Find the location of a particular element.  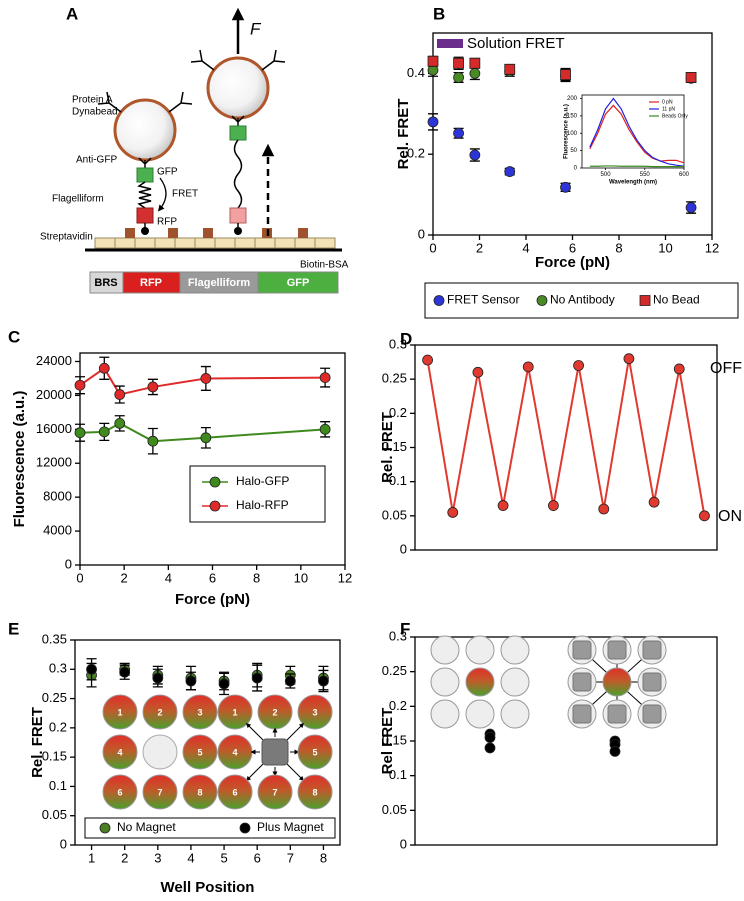

y-tick-label: 24000 is located at coordinates (54, 360).